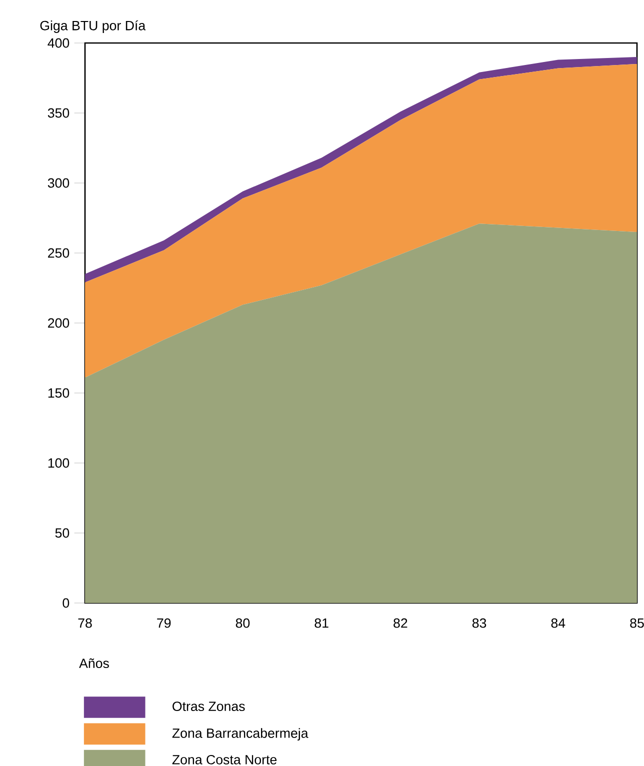  Describe the element at coordinates (637, 623) in the screenshot. I see `x-tick-label: 85` at that location.